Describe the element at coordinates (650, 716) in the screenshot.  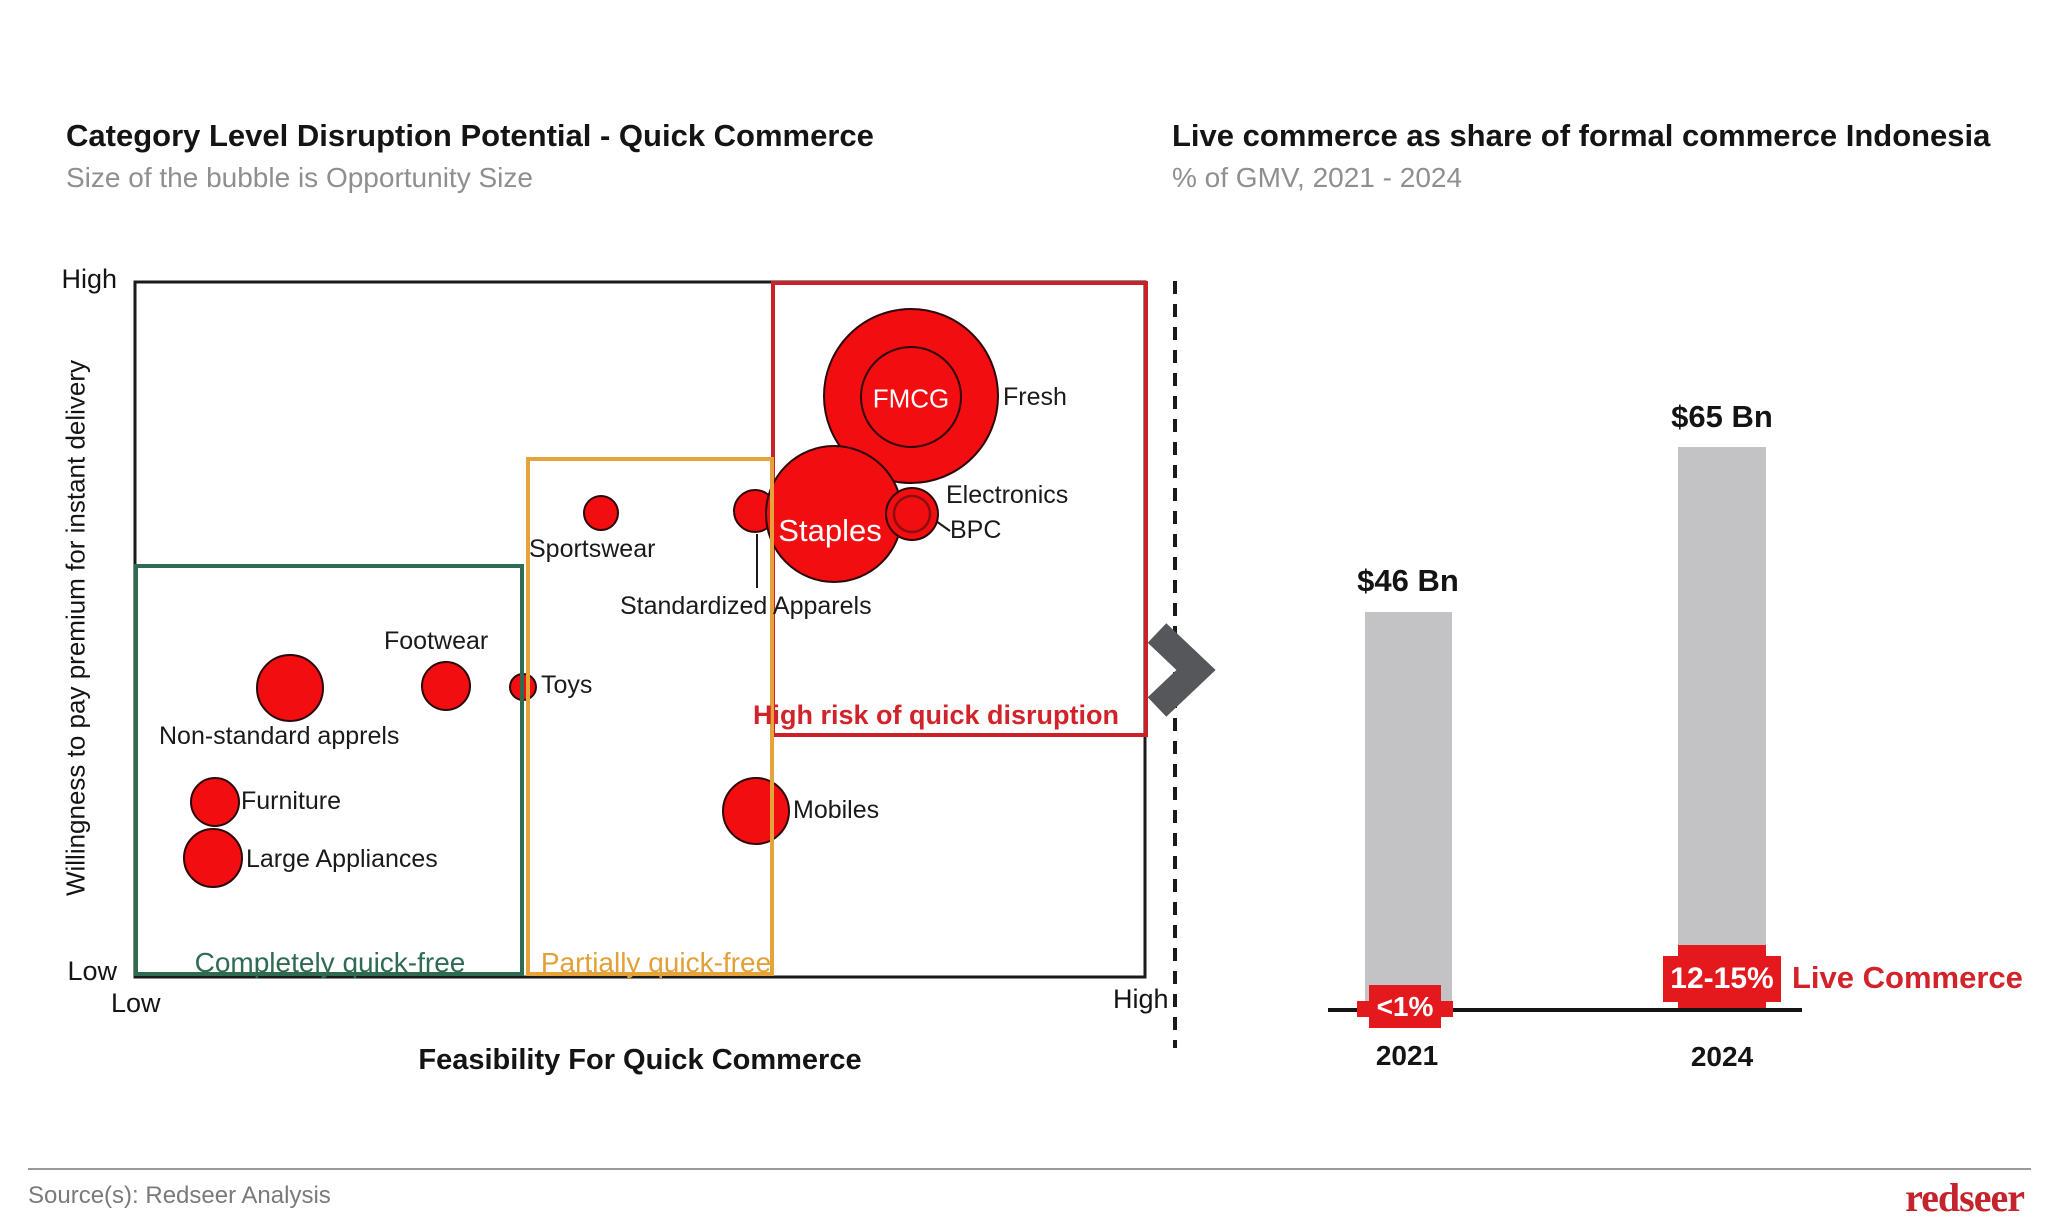
I see `zone-box-yellow` at that location.